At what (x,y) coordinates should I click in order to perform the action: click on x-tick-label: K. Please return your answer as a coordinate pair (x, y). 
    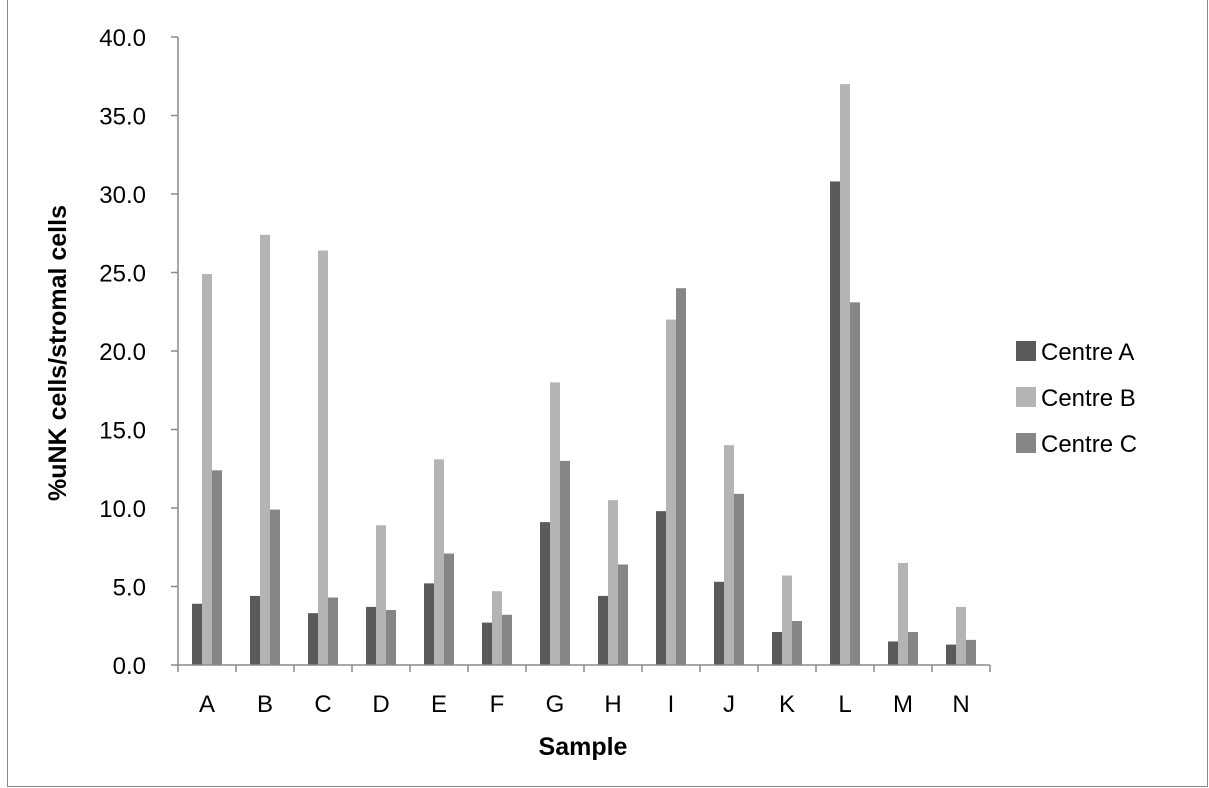
    Looking at the image, I should click on (787, 704).